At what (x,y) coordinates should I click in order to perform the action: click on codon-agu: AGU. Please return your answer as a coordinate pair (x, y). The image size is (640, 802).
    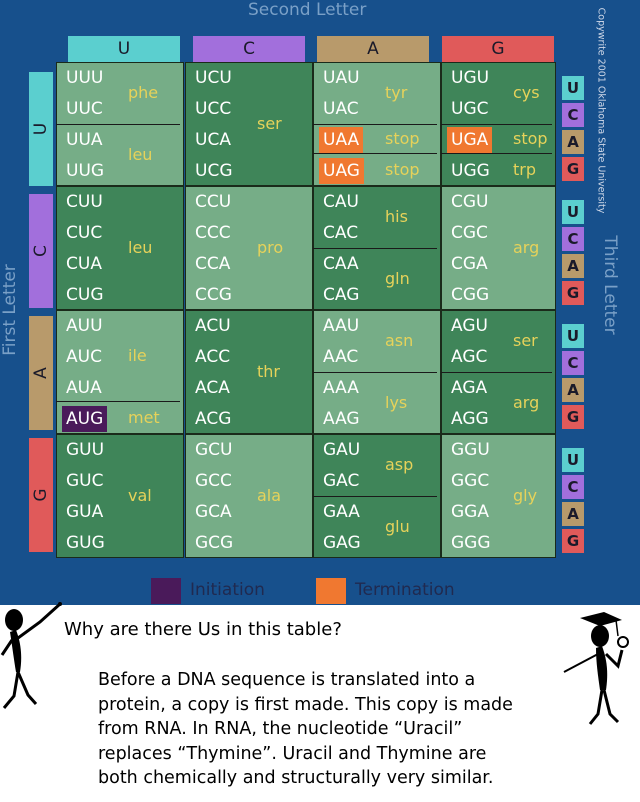
    Looking at the image, I should click on (469, 326).